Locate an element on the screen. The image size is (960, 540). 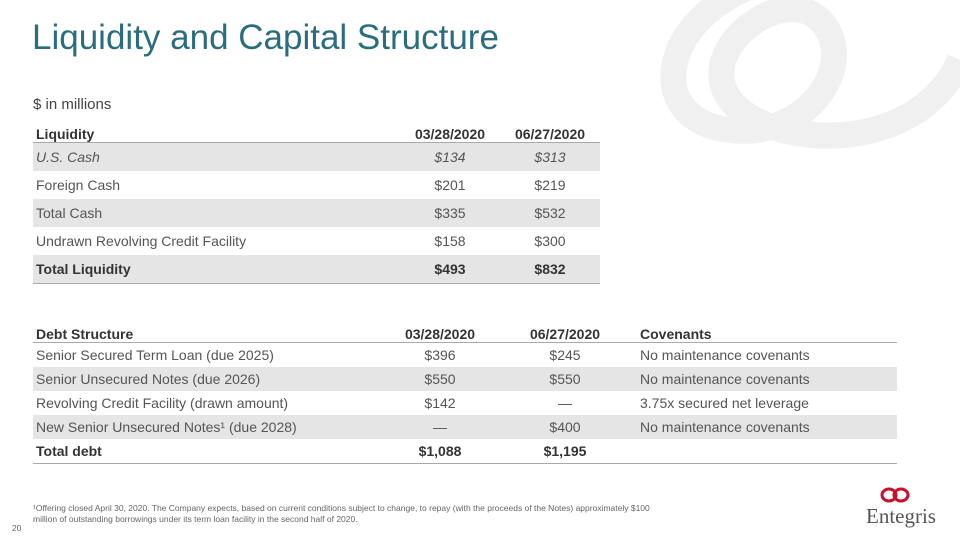
table-cell: Revolving Credit Facility (drawn amount) is located at coordinates (162, 403).